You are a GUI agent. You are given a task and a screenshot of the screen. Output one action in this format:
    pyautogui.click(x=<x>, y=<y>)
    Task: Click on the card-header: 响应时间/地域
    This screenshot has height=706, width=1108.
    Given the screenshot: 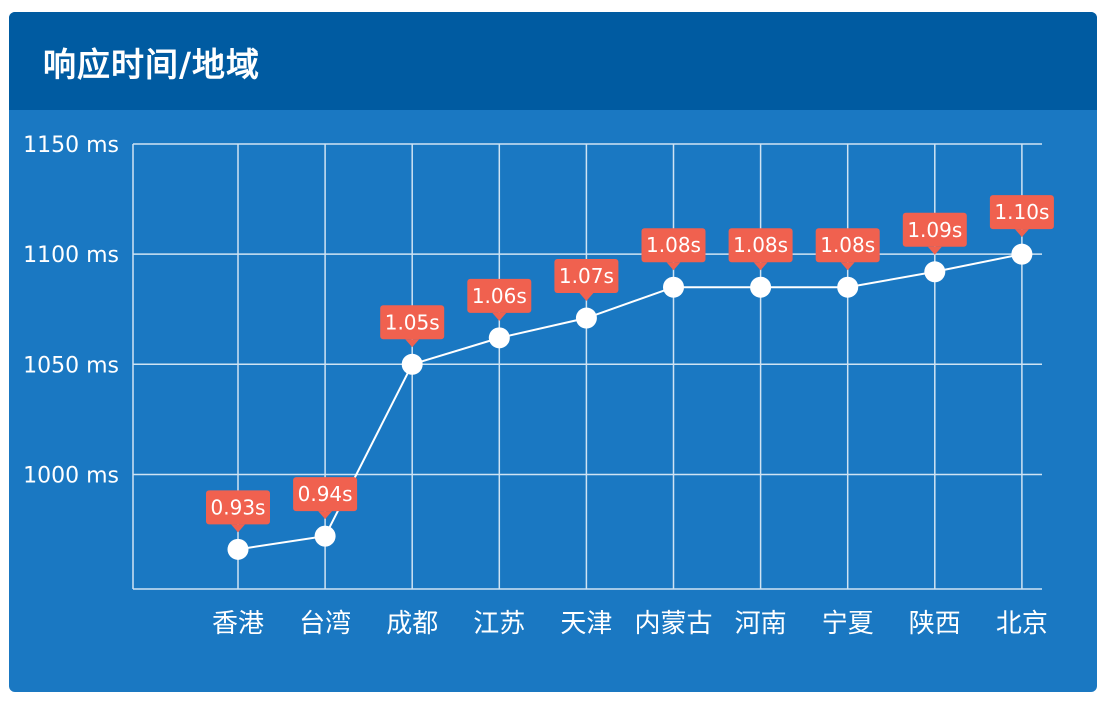 What is the action you would take?
    pyautogui.click(x=553, y=61)
    